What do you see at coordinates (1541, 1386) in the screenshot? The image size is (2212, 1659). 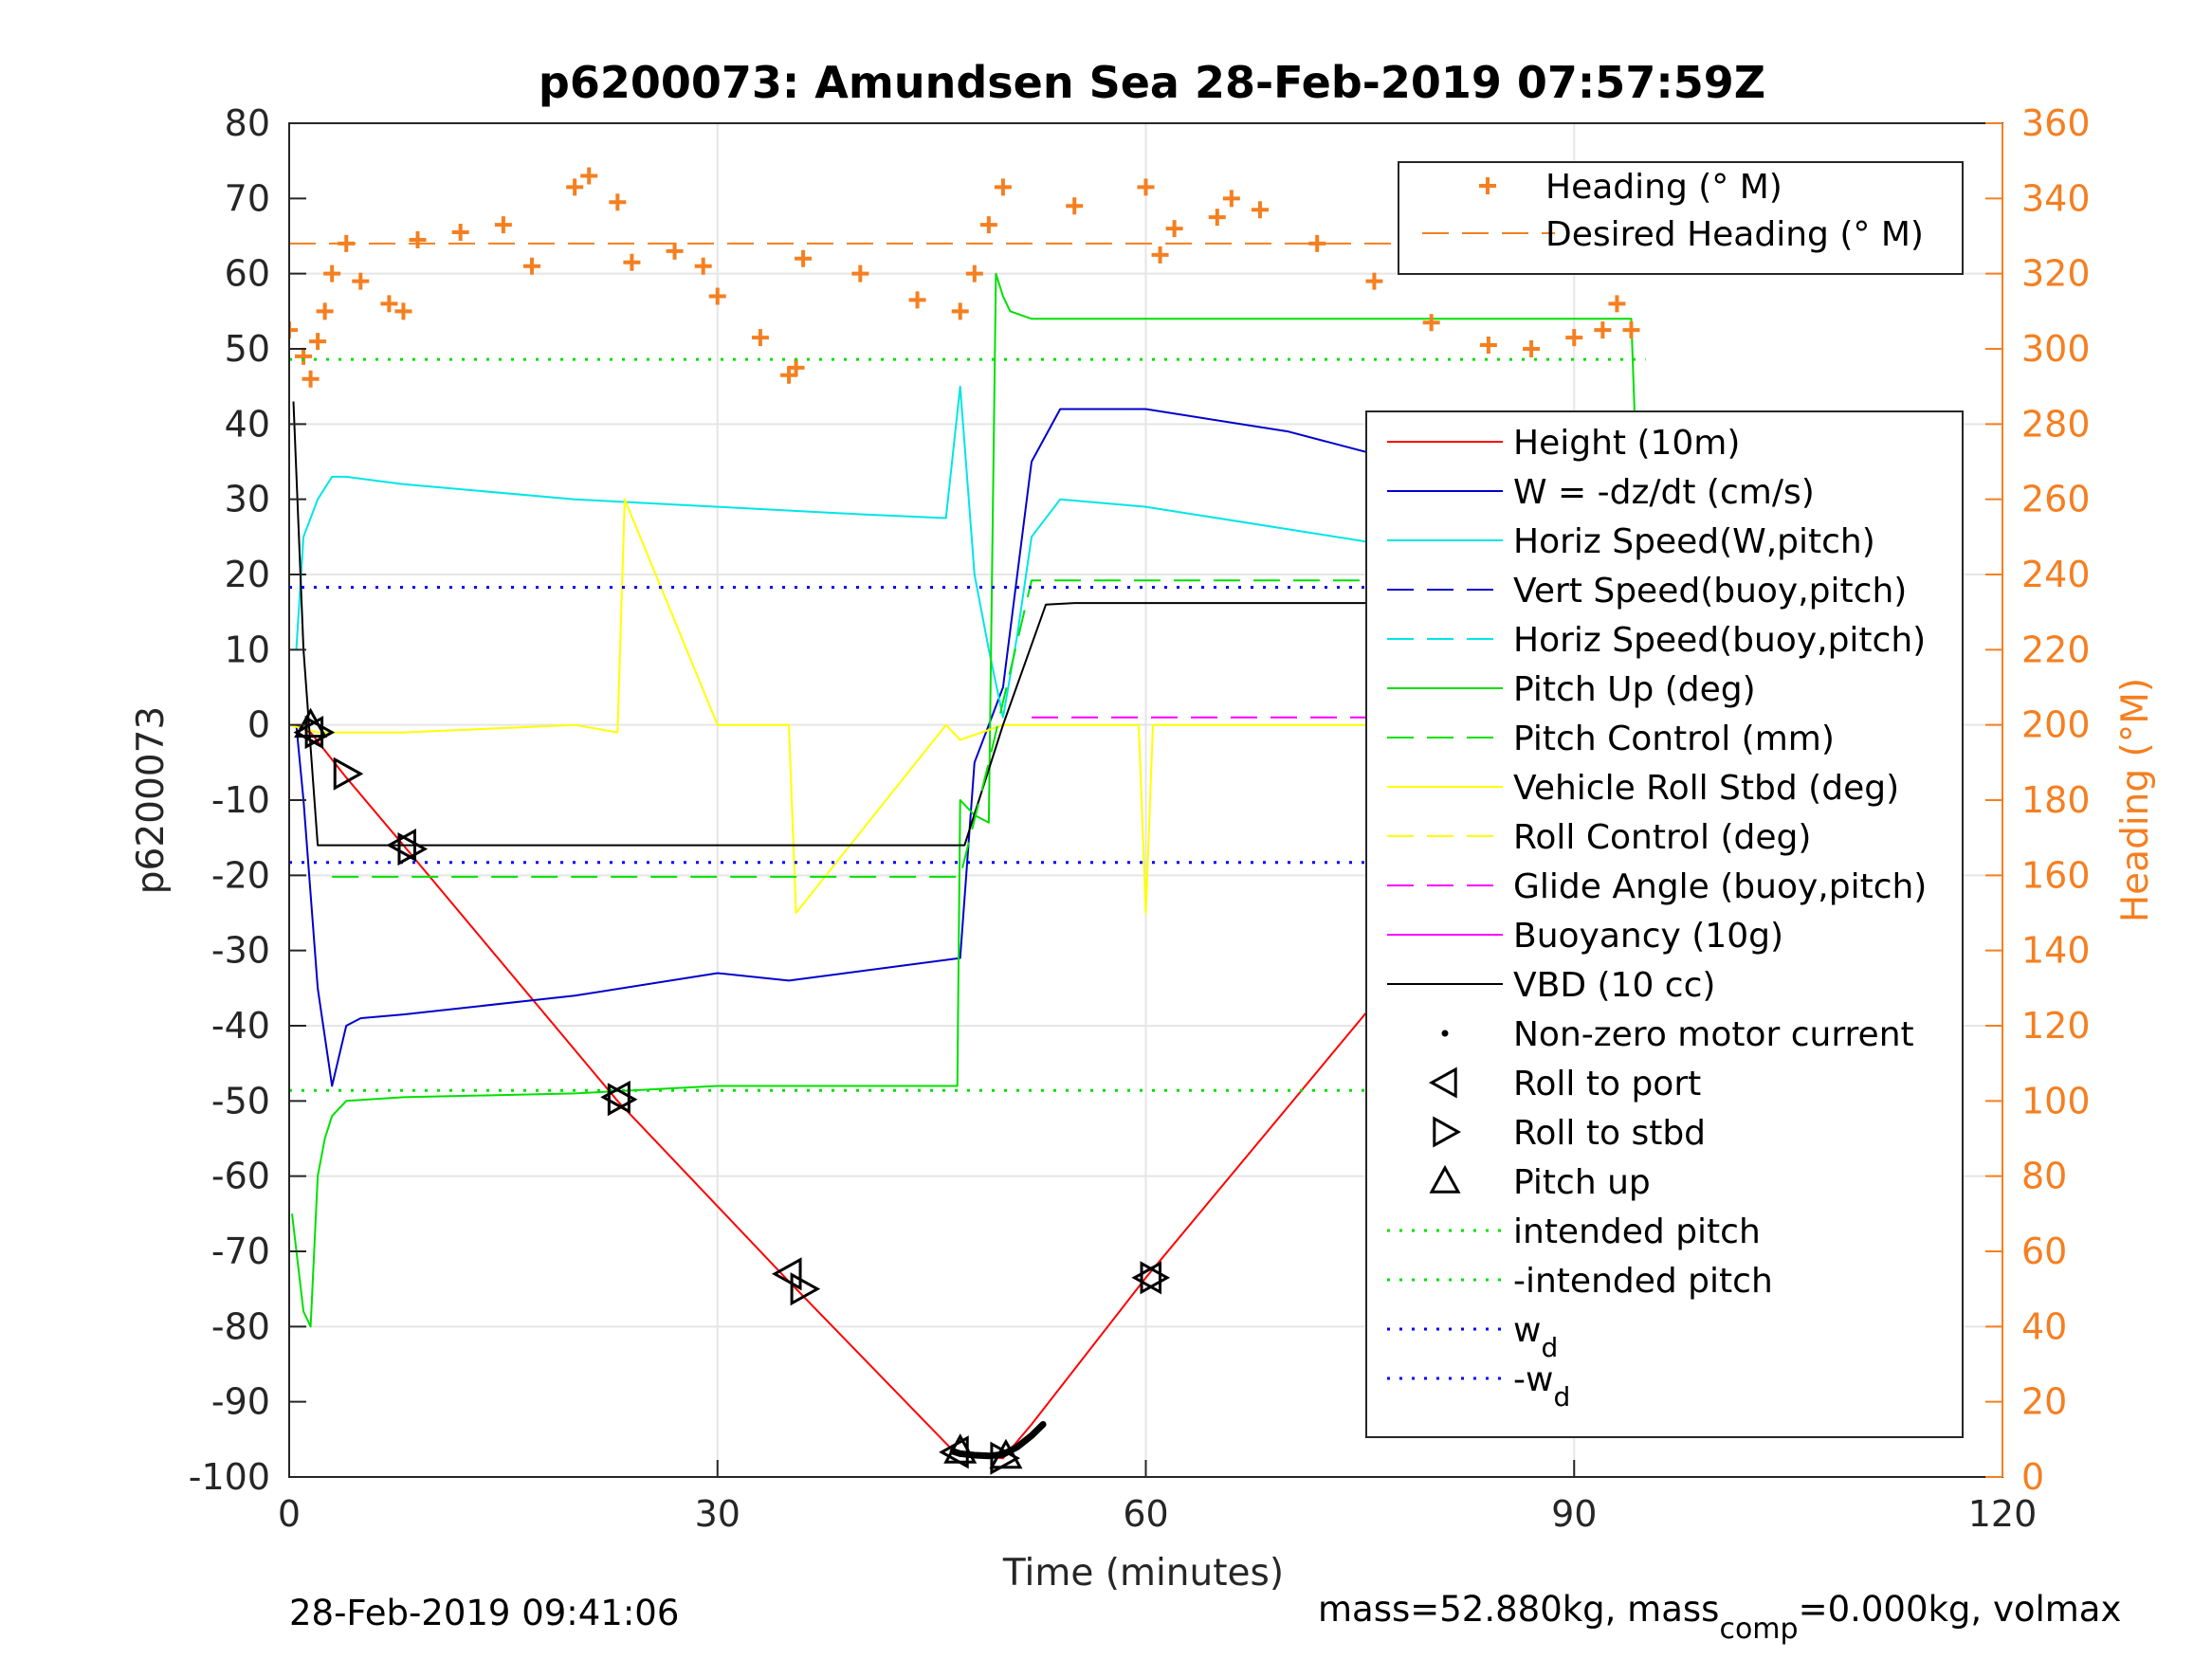 I see `legend-label-w-d: -wd` at bounding box center [1541, 1386].